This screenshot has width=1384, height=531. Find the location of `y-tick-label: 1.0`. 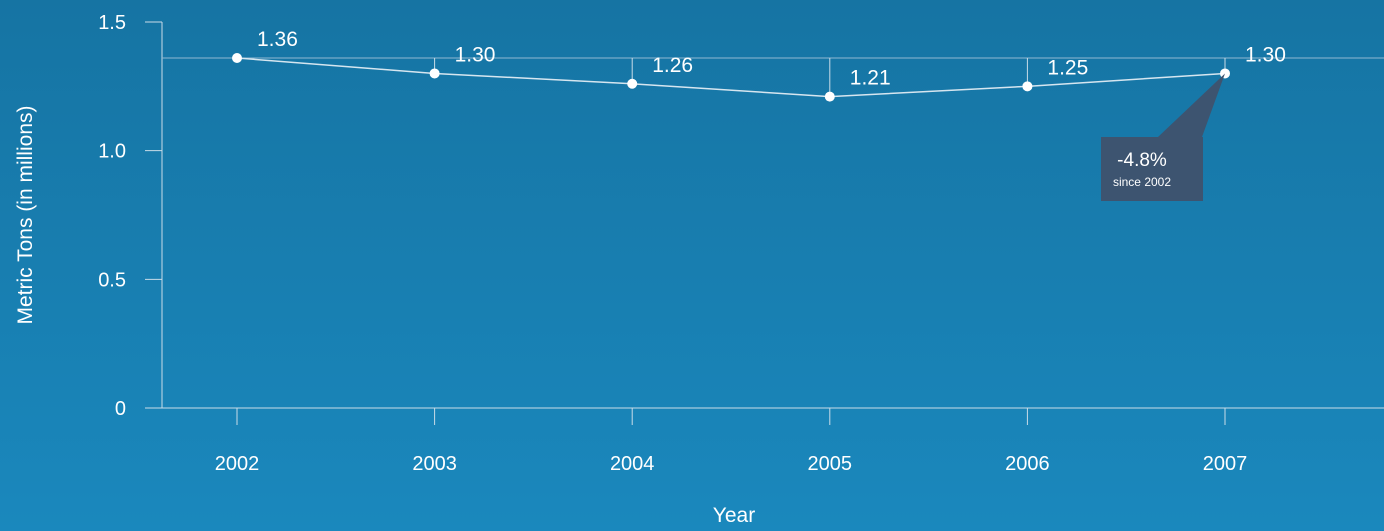

y-tick-label: 1.0 is located at coordinates (112, 152).